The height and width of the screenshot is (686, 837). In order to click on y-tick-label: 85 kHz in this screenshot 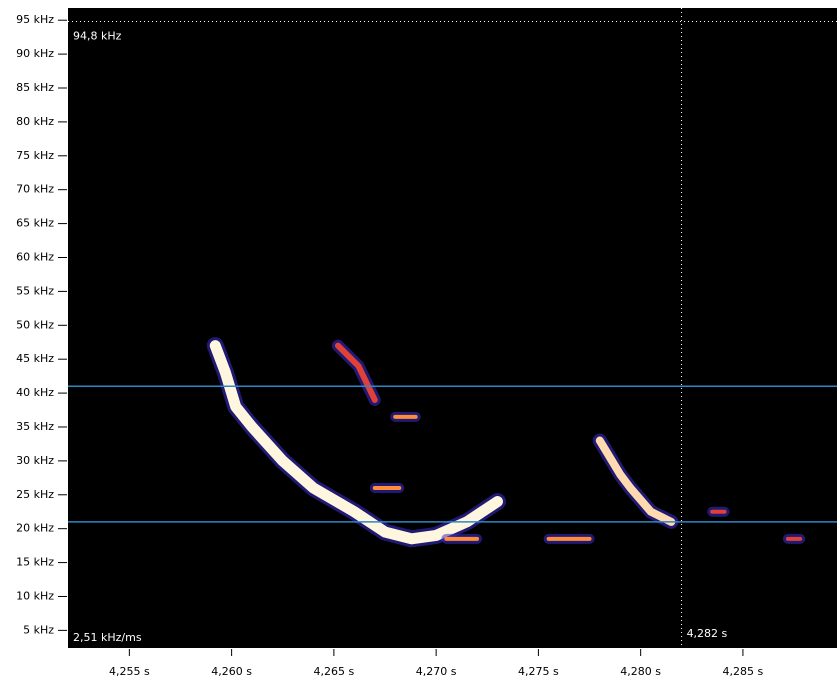, I will do `click(35, 87)`.